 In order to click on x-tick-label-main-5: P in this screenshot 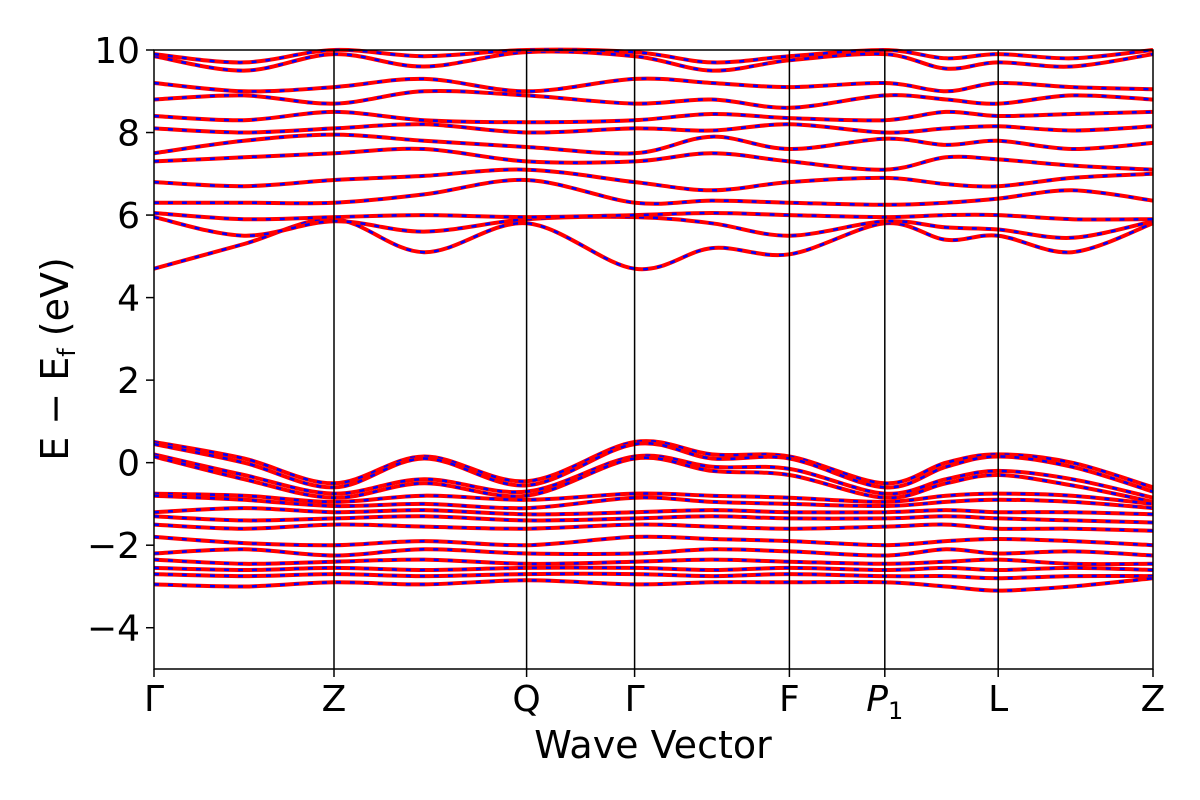, I will do `click(877, 699)`.